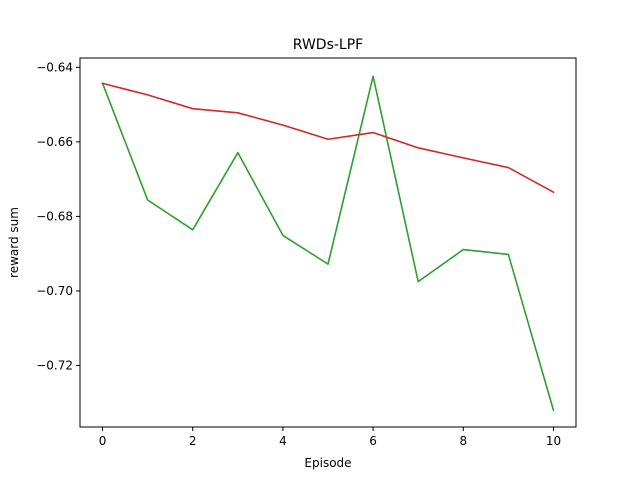 Image resolution: width=640 pixels, height=480 pixels. Describe the element at coordinates (283, 441) in the screenshot. I see `x-tick-label: 4` at that location.